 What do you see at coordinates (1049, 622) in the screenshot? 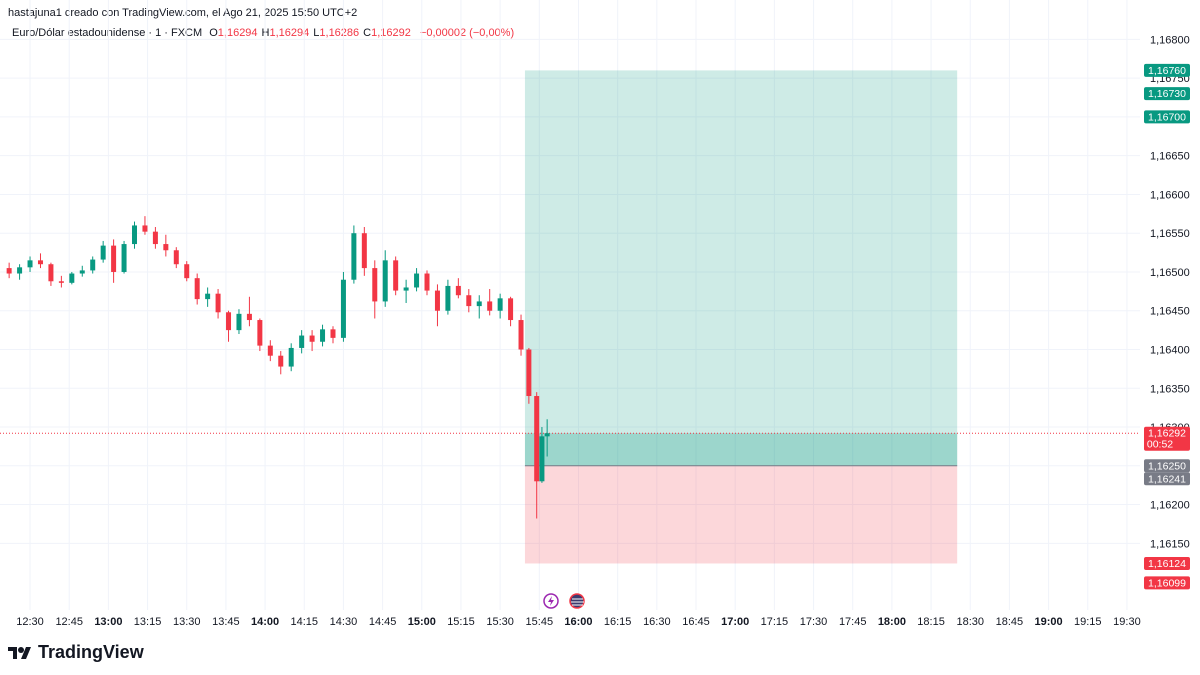
I see `x-tick-label: 19:00` at bounding box center [1049, 622].